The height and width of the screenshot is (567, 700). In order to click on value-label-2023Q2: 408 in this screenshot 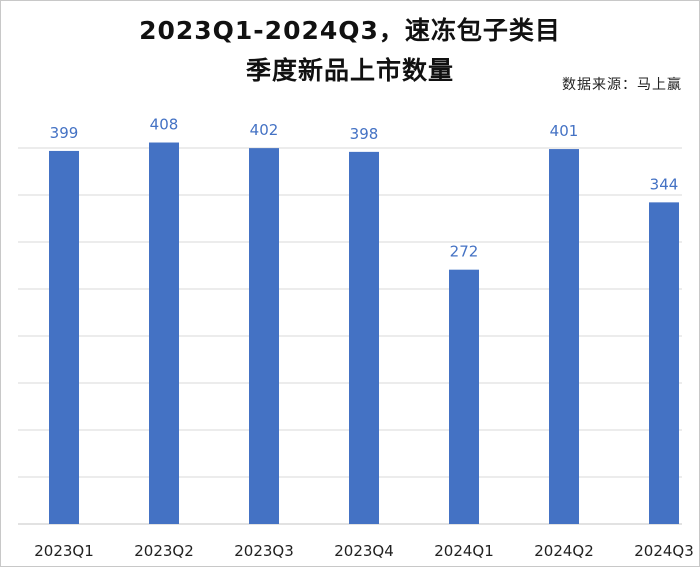, I will do `click(164, 125)`.